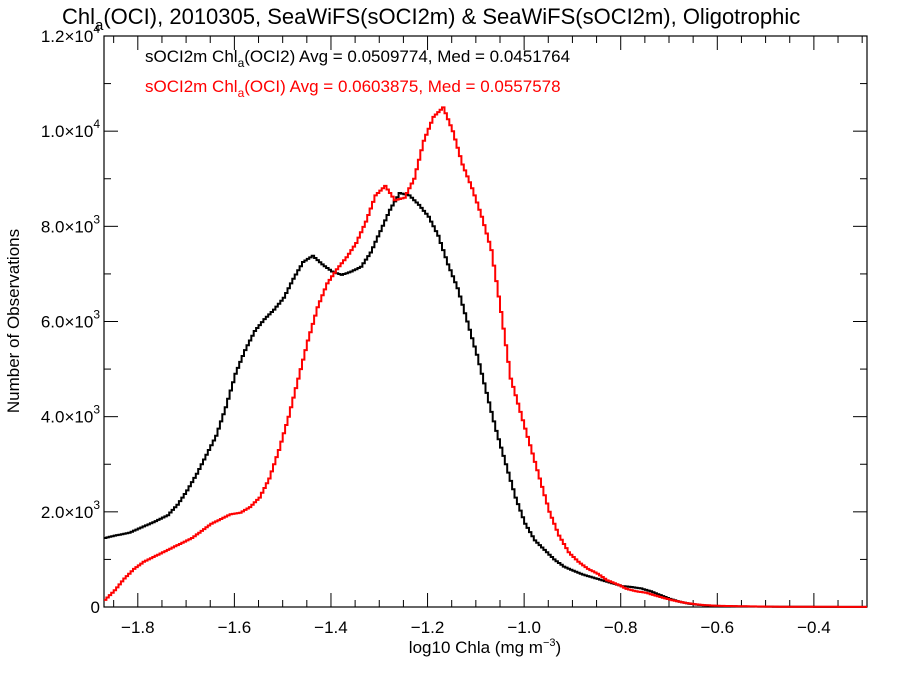 The image size is (900, 675). What do you see at coordinates (621, 627) in the screenshot?
I see `x-tick-label: −0.8` at bounding box center [621, 627].